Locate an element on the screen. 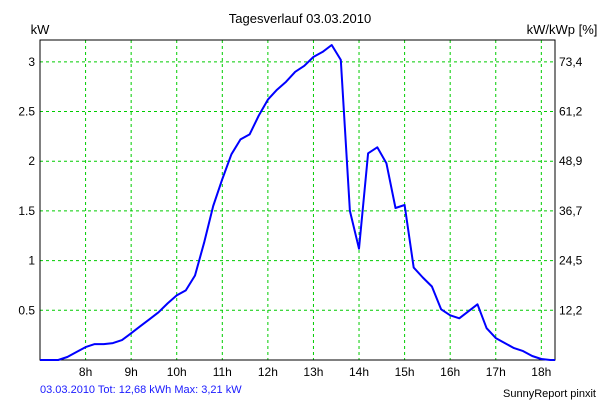 The width and height of the screenshot is (600, 400). right-unit-label: kW/kWp [%] is located at coordinates (562, 29).